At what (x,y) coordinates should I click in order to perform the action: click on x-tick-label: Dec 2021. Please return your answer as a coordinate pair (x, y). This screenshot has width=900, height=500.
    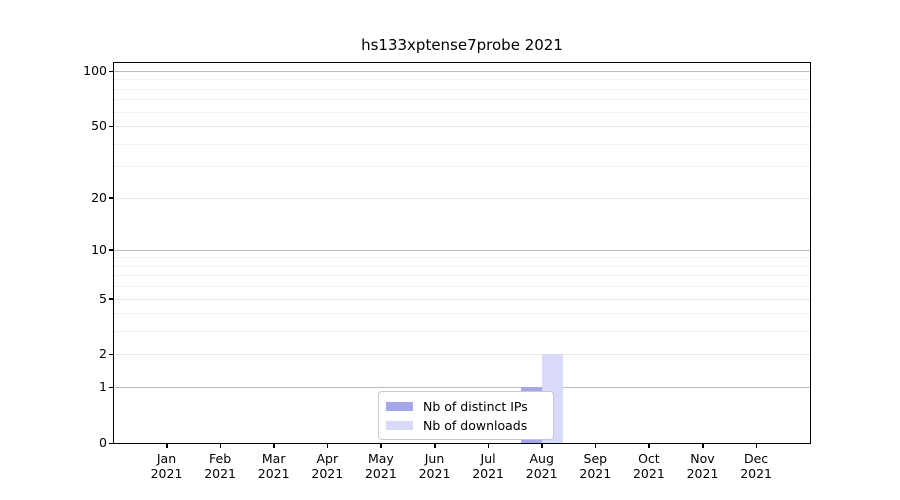
    Looking at the image, I should click on (756, 466).